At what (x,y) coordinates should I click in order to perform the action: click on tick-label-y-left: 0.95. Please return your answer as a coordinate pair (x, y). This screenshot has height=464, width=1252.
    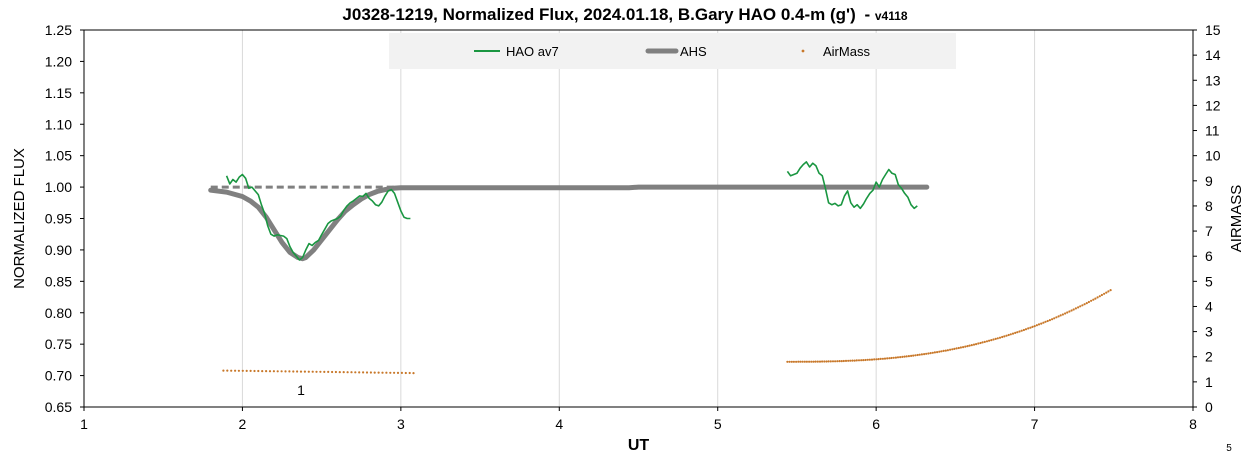
    Looking at the image, I should click on (58, 219).